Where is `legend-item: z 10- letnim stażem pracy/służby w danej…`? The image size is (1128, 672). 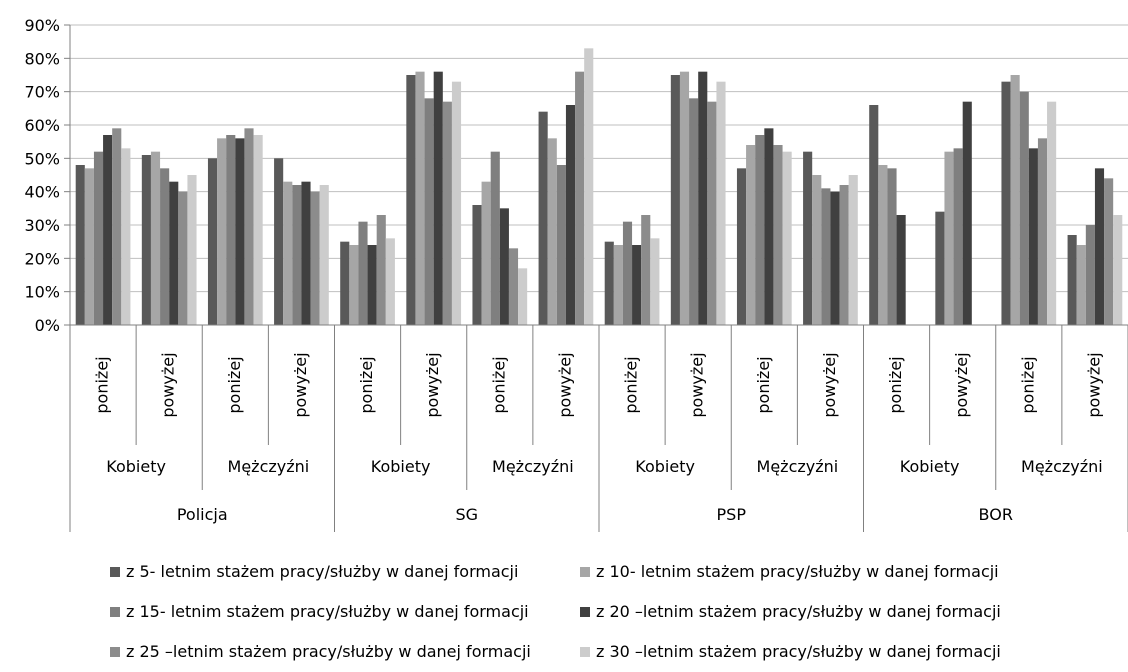 legend-item: z 10- letnim stażem pracy/służby w danej… is located at coordinates (789, 571).